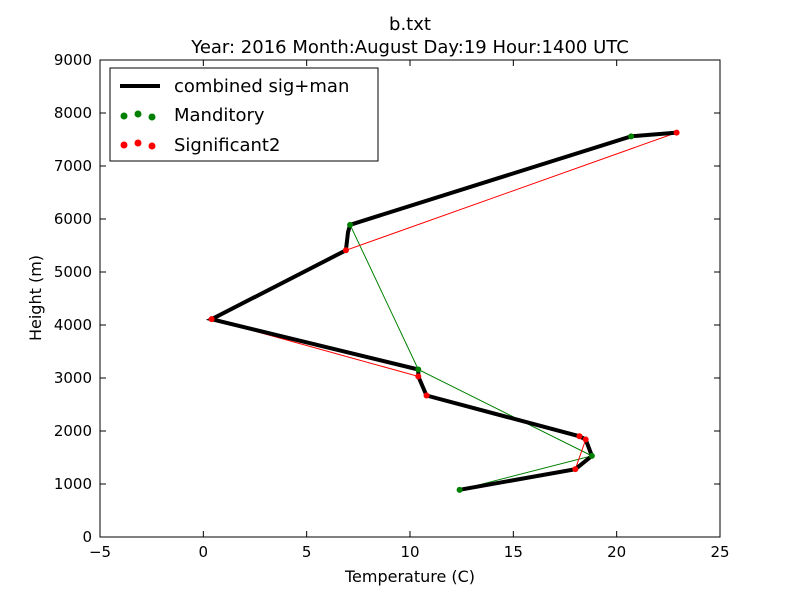 The height and width of the screenshot is (597, 800). What do you see at coordinates (73, 272) in the screenshot?
I see `y-tick-label: 5000` at bounding box center [73, 272].